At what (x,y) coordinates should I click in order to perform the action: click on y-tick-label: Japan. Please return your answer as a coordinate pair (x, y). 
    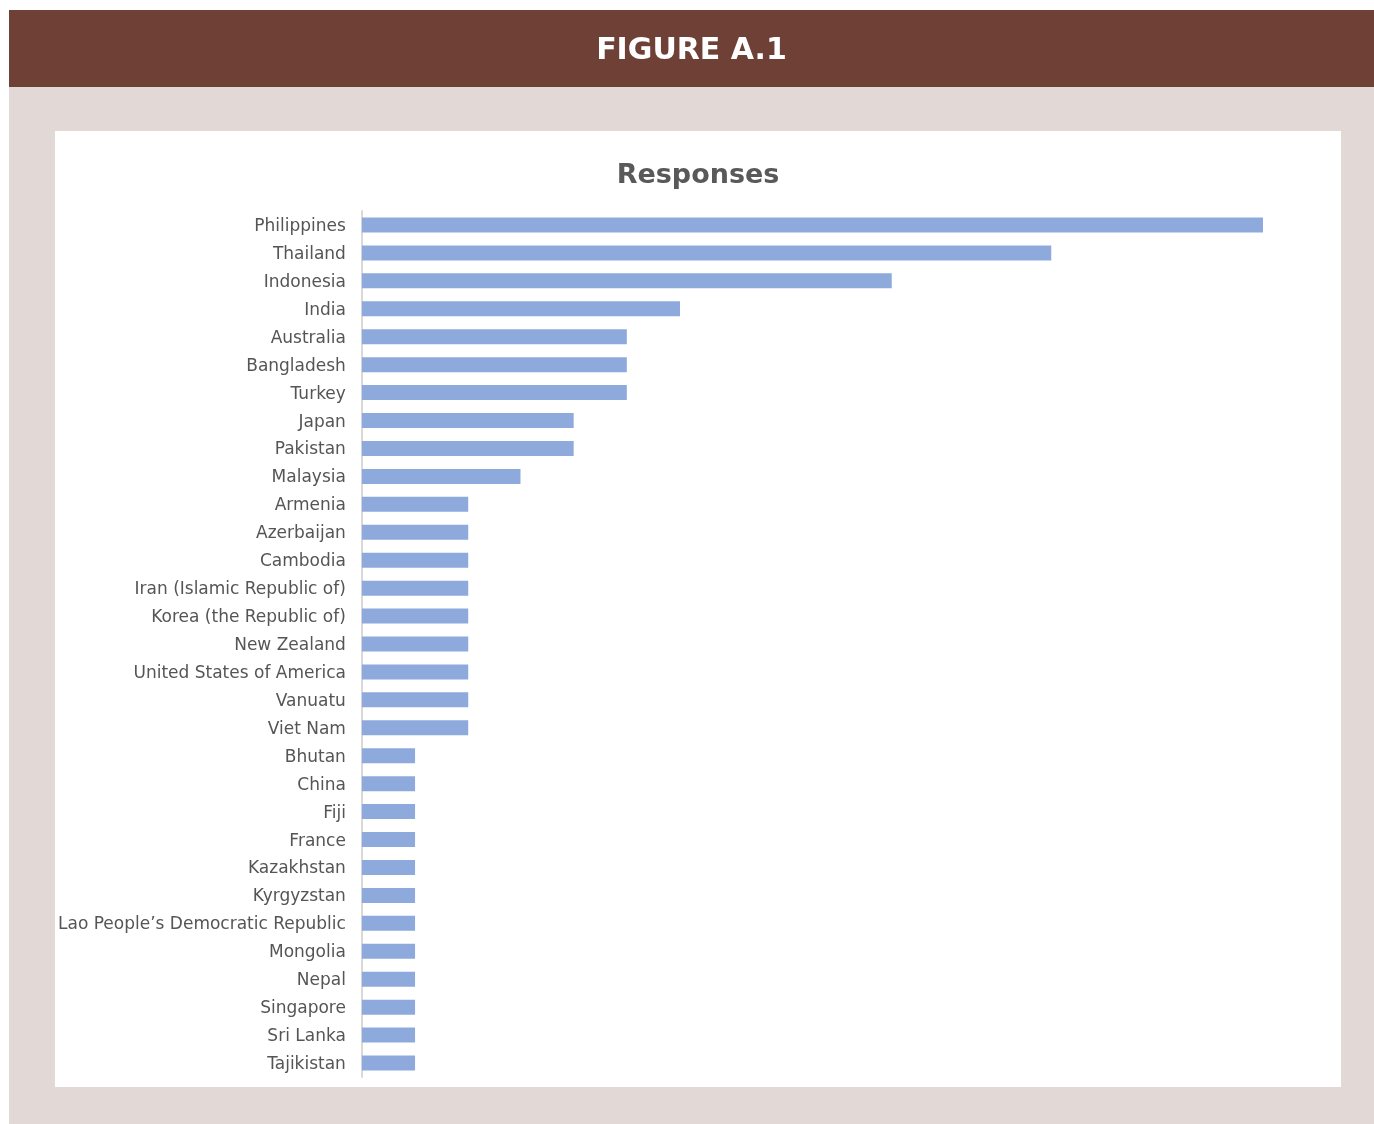
    Looking at the image, I should click on (321, 420).